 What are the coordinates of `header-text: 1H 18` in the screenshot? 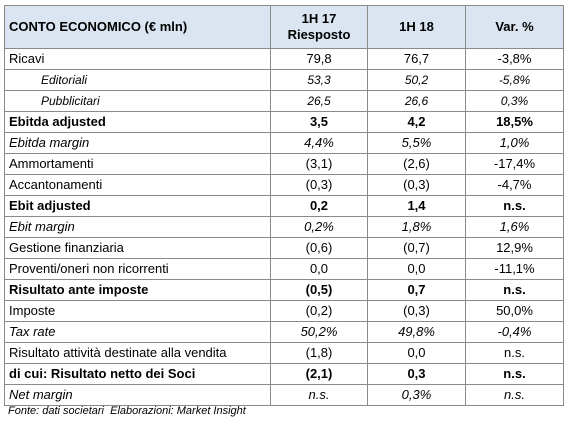 It's located at (416, 26).